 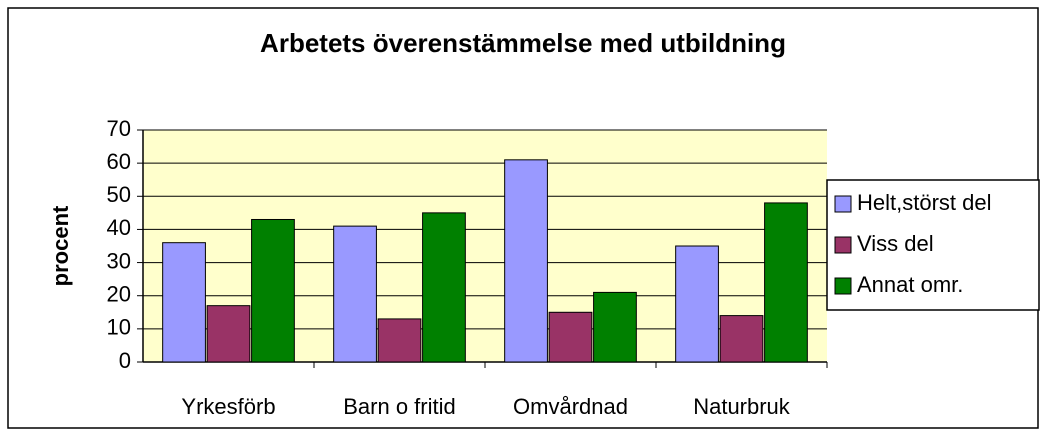 I want to click on y-tick-label: 0, so click(x=125, y=360).